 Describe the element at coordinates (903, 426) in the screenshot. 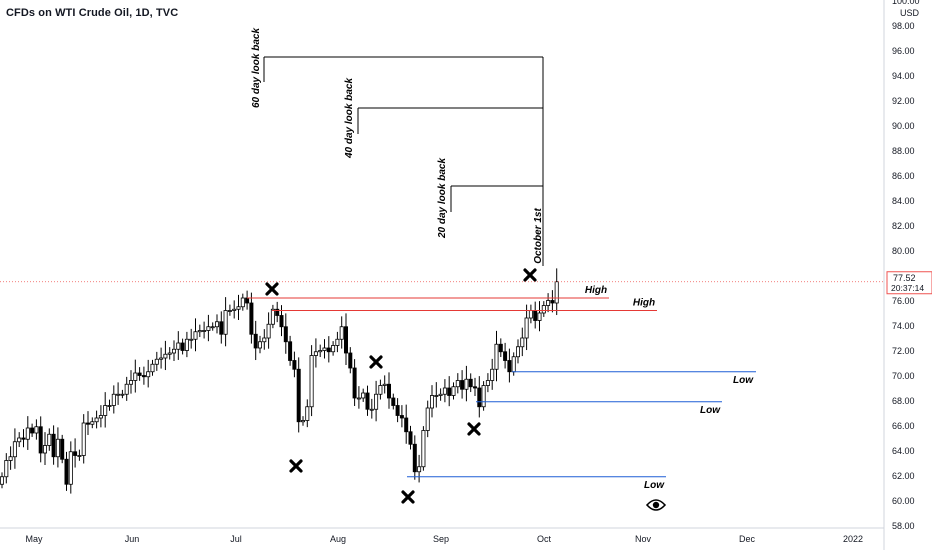

I see `price-tick-label: 66.00` at that location.